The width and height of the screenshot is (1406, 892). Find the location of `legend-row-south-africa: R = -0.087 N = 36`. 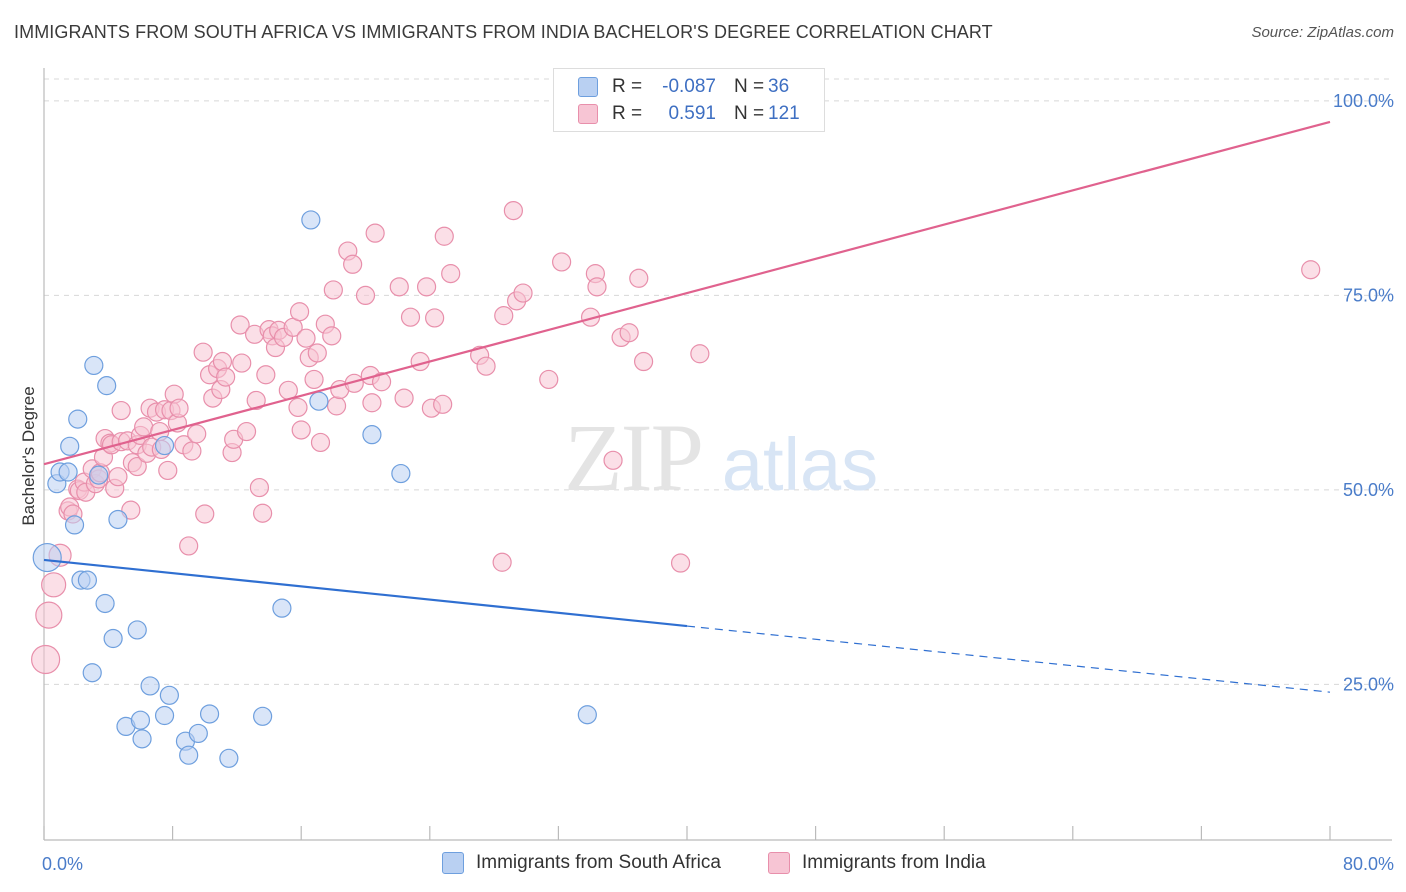

legend-row-south-africa: R = -0.087 N = 36 is located at coordinates (693, 87).